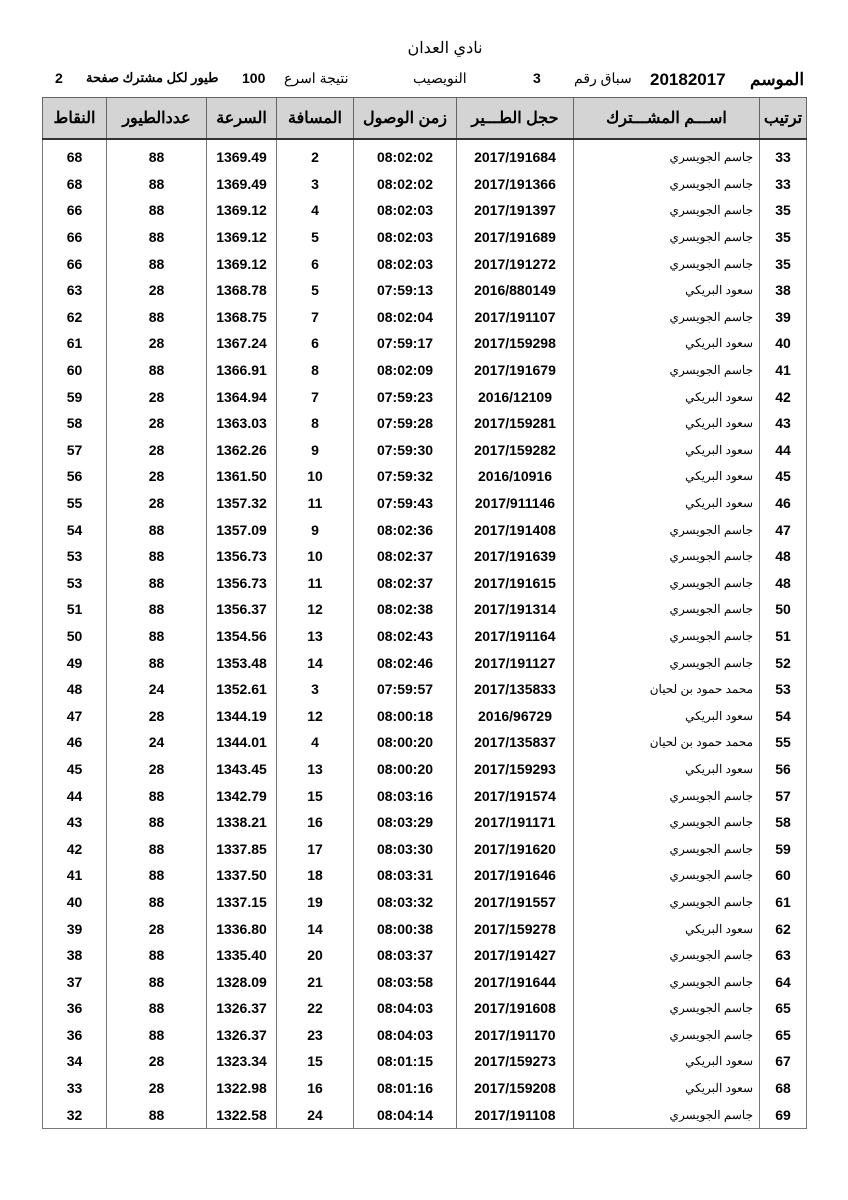  Describe the element at coordinates (405, 1008) in the screenshot. I see `table-cell: 08:04:03` at that location.